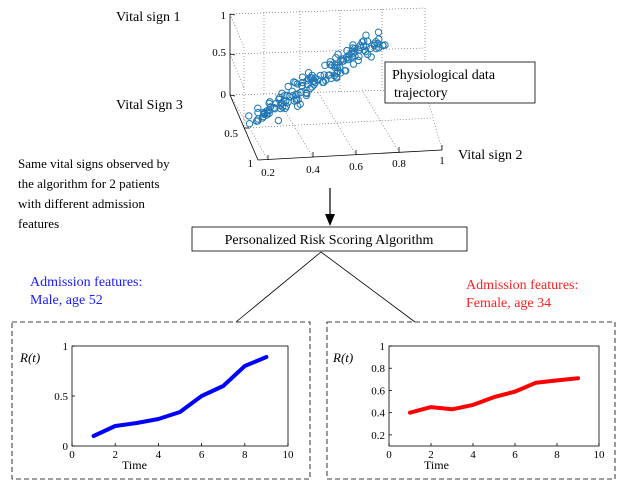 This screenshot has height=482, width=626. I want to click on scatter-axes, so click(336, 87).